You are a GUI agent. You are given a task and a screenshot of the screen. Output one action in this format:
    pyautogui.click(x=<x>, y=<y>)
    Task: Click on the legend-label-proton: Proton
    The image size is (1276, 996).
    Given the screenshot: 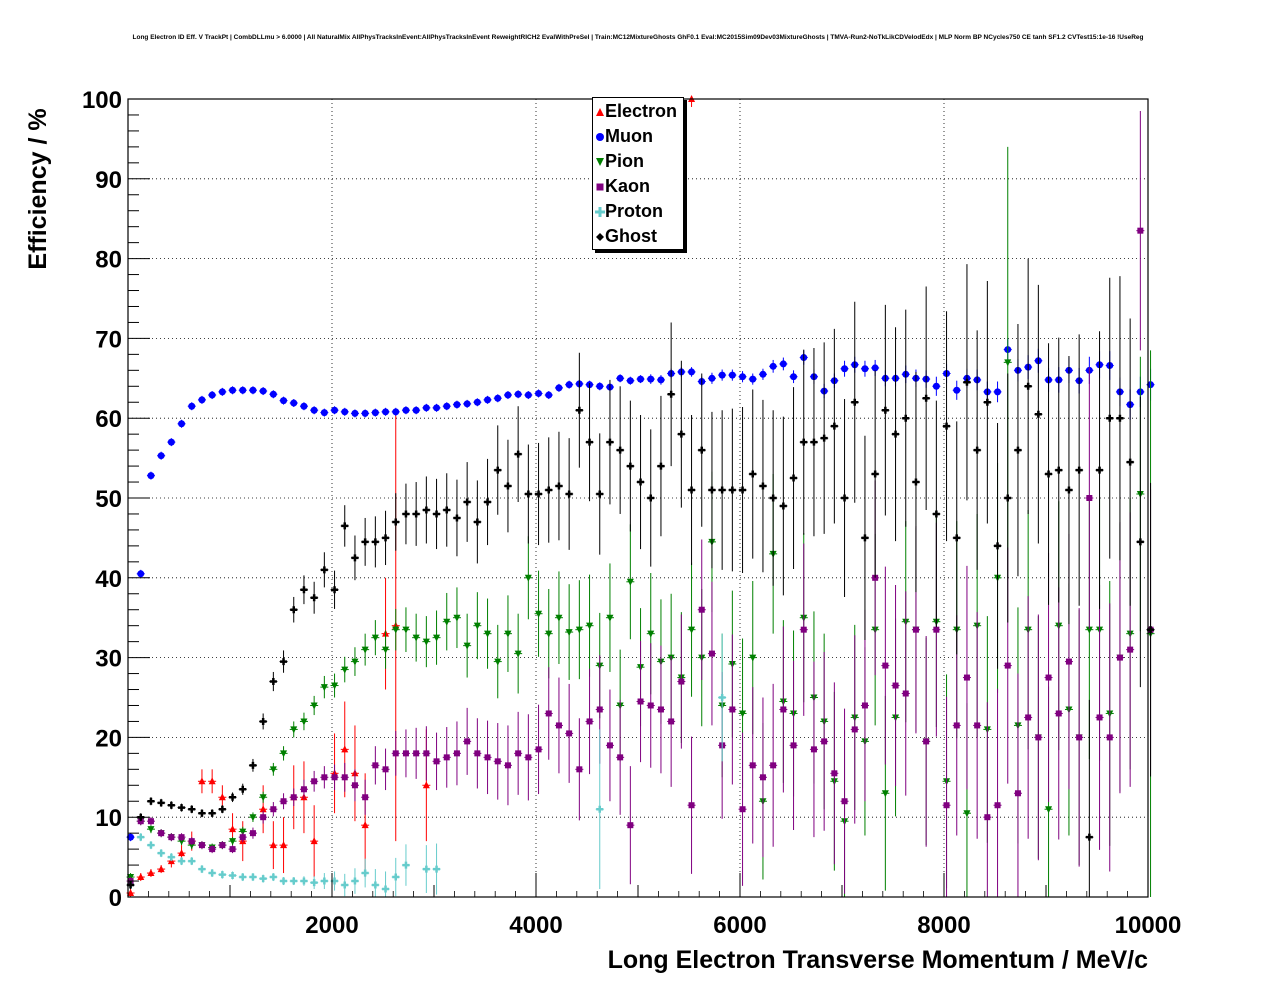 What is the action you would take?
    pyautogui.click(x=634, y=211)
    